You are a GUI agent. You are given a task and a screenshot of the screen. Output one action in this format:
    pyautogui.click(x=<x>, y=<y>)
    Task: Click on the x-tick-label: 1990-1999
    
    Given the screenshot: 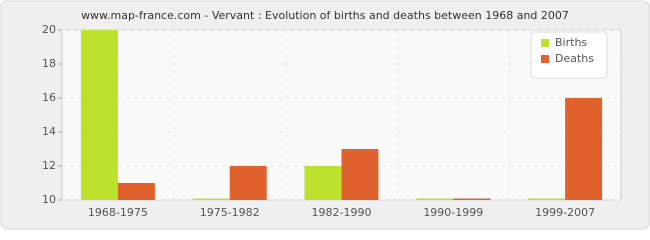 What is the action you would take?
    pyautogui.click(x=453, y=212)
    